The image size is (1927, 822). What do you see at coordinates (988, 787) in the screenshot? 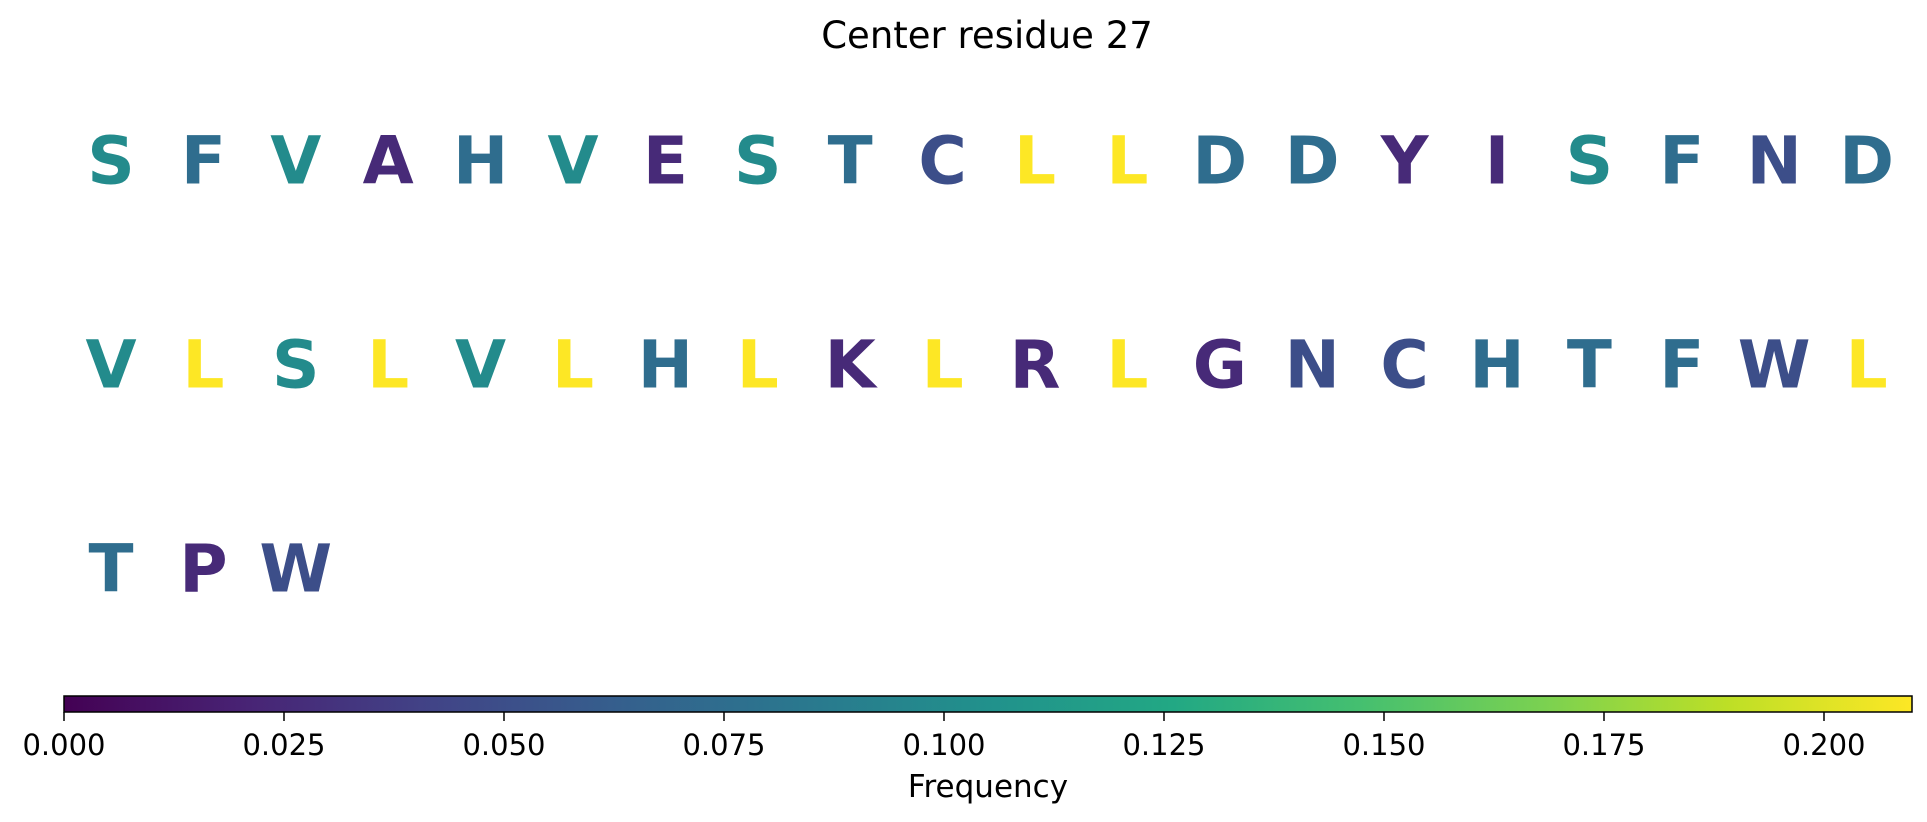
I see `colorbar-label: Frequency` at bounding box center [988, 787].